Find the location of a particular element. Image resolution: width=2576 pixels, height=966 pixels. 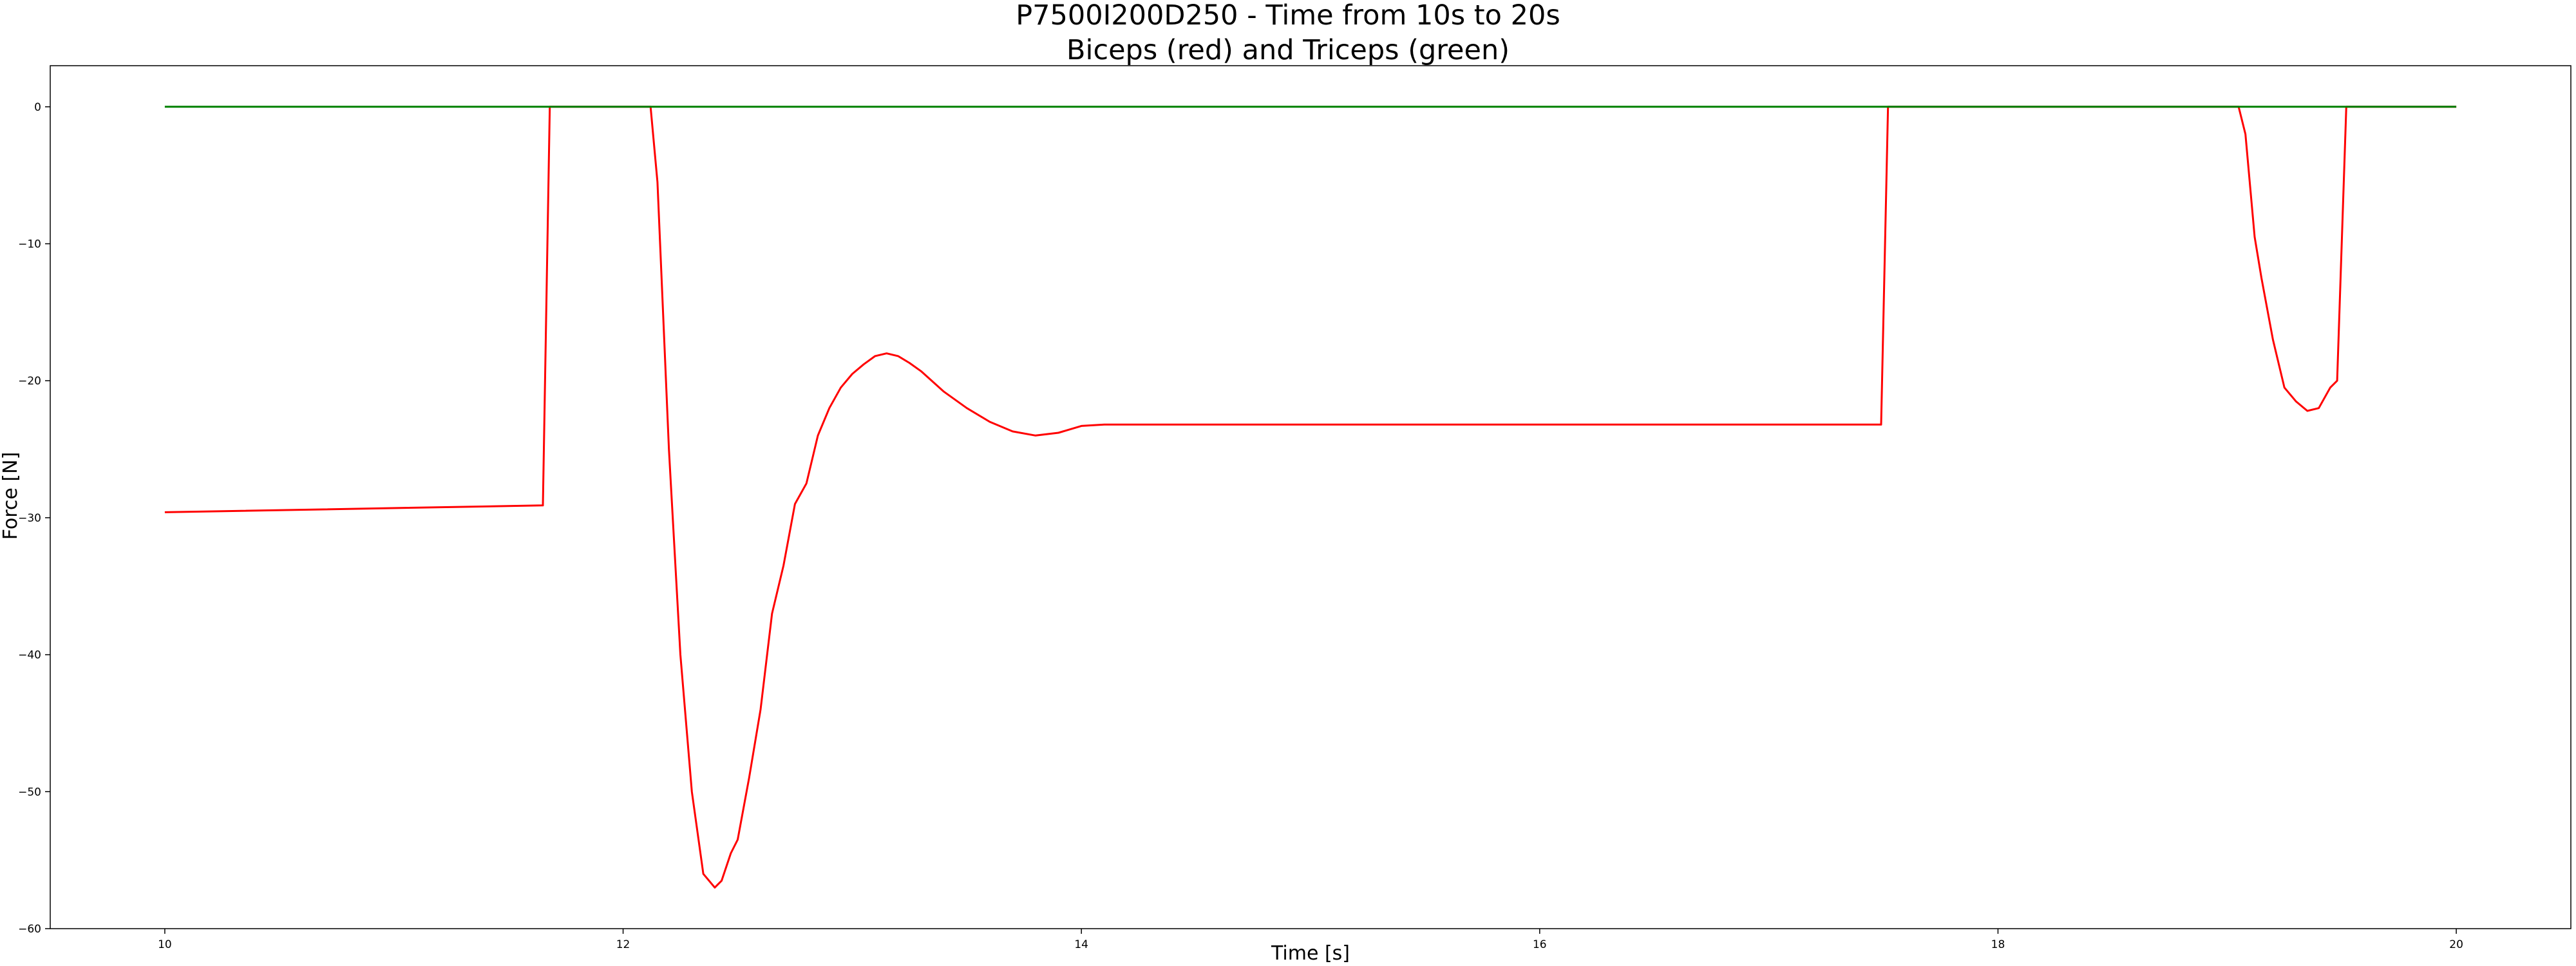

x-tick-label: 16 is located at coordinates (1540, 944).